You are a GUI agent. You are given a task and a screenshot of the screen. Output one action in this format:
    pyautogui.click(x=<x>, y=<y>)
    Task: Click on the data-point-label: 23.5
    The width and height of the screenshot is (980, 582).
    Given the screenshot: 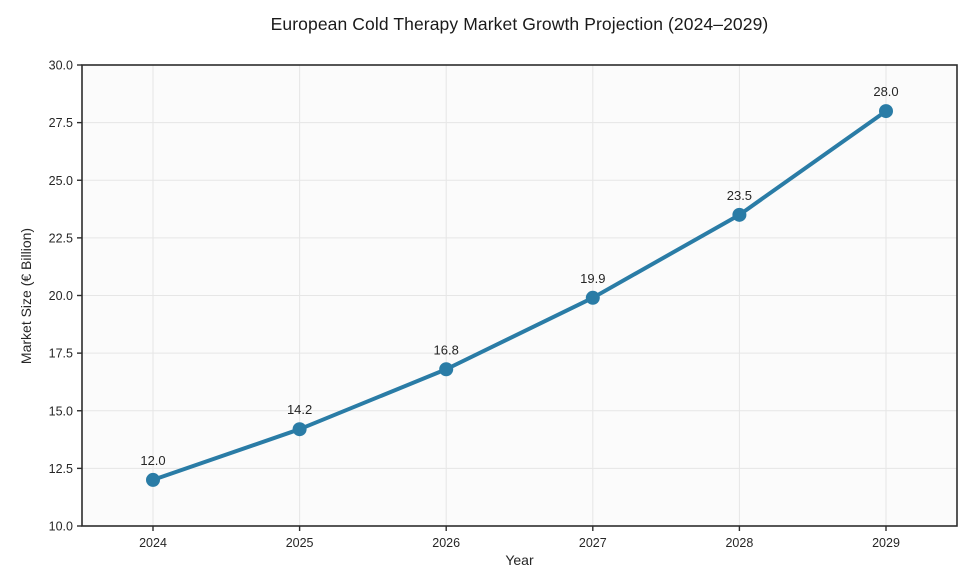 What is the action you would take?
    pyautogui.click(x=739, y=195)
    